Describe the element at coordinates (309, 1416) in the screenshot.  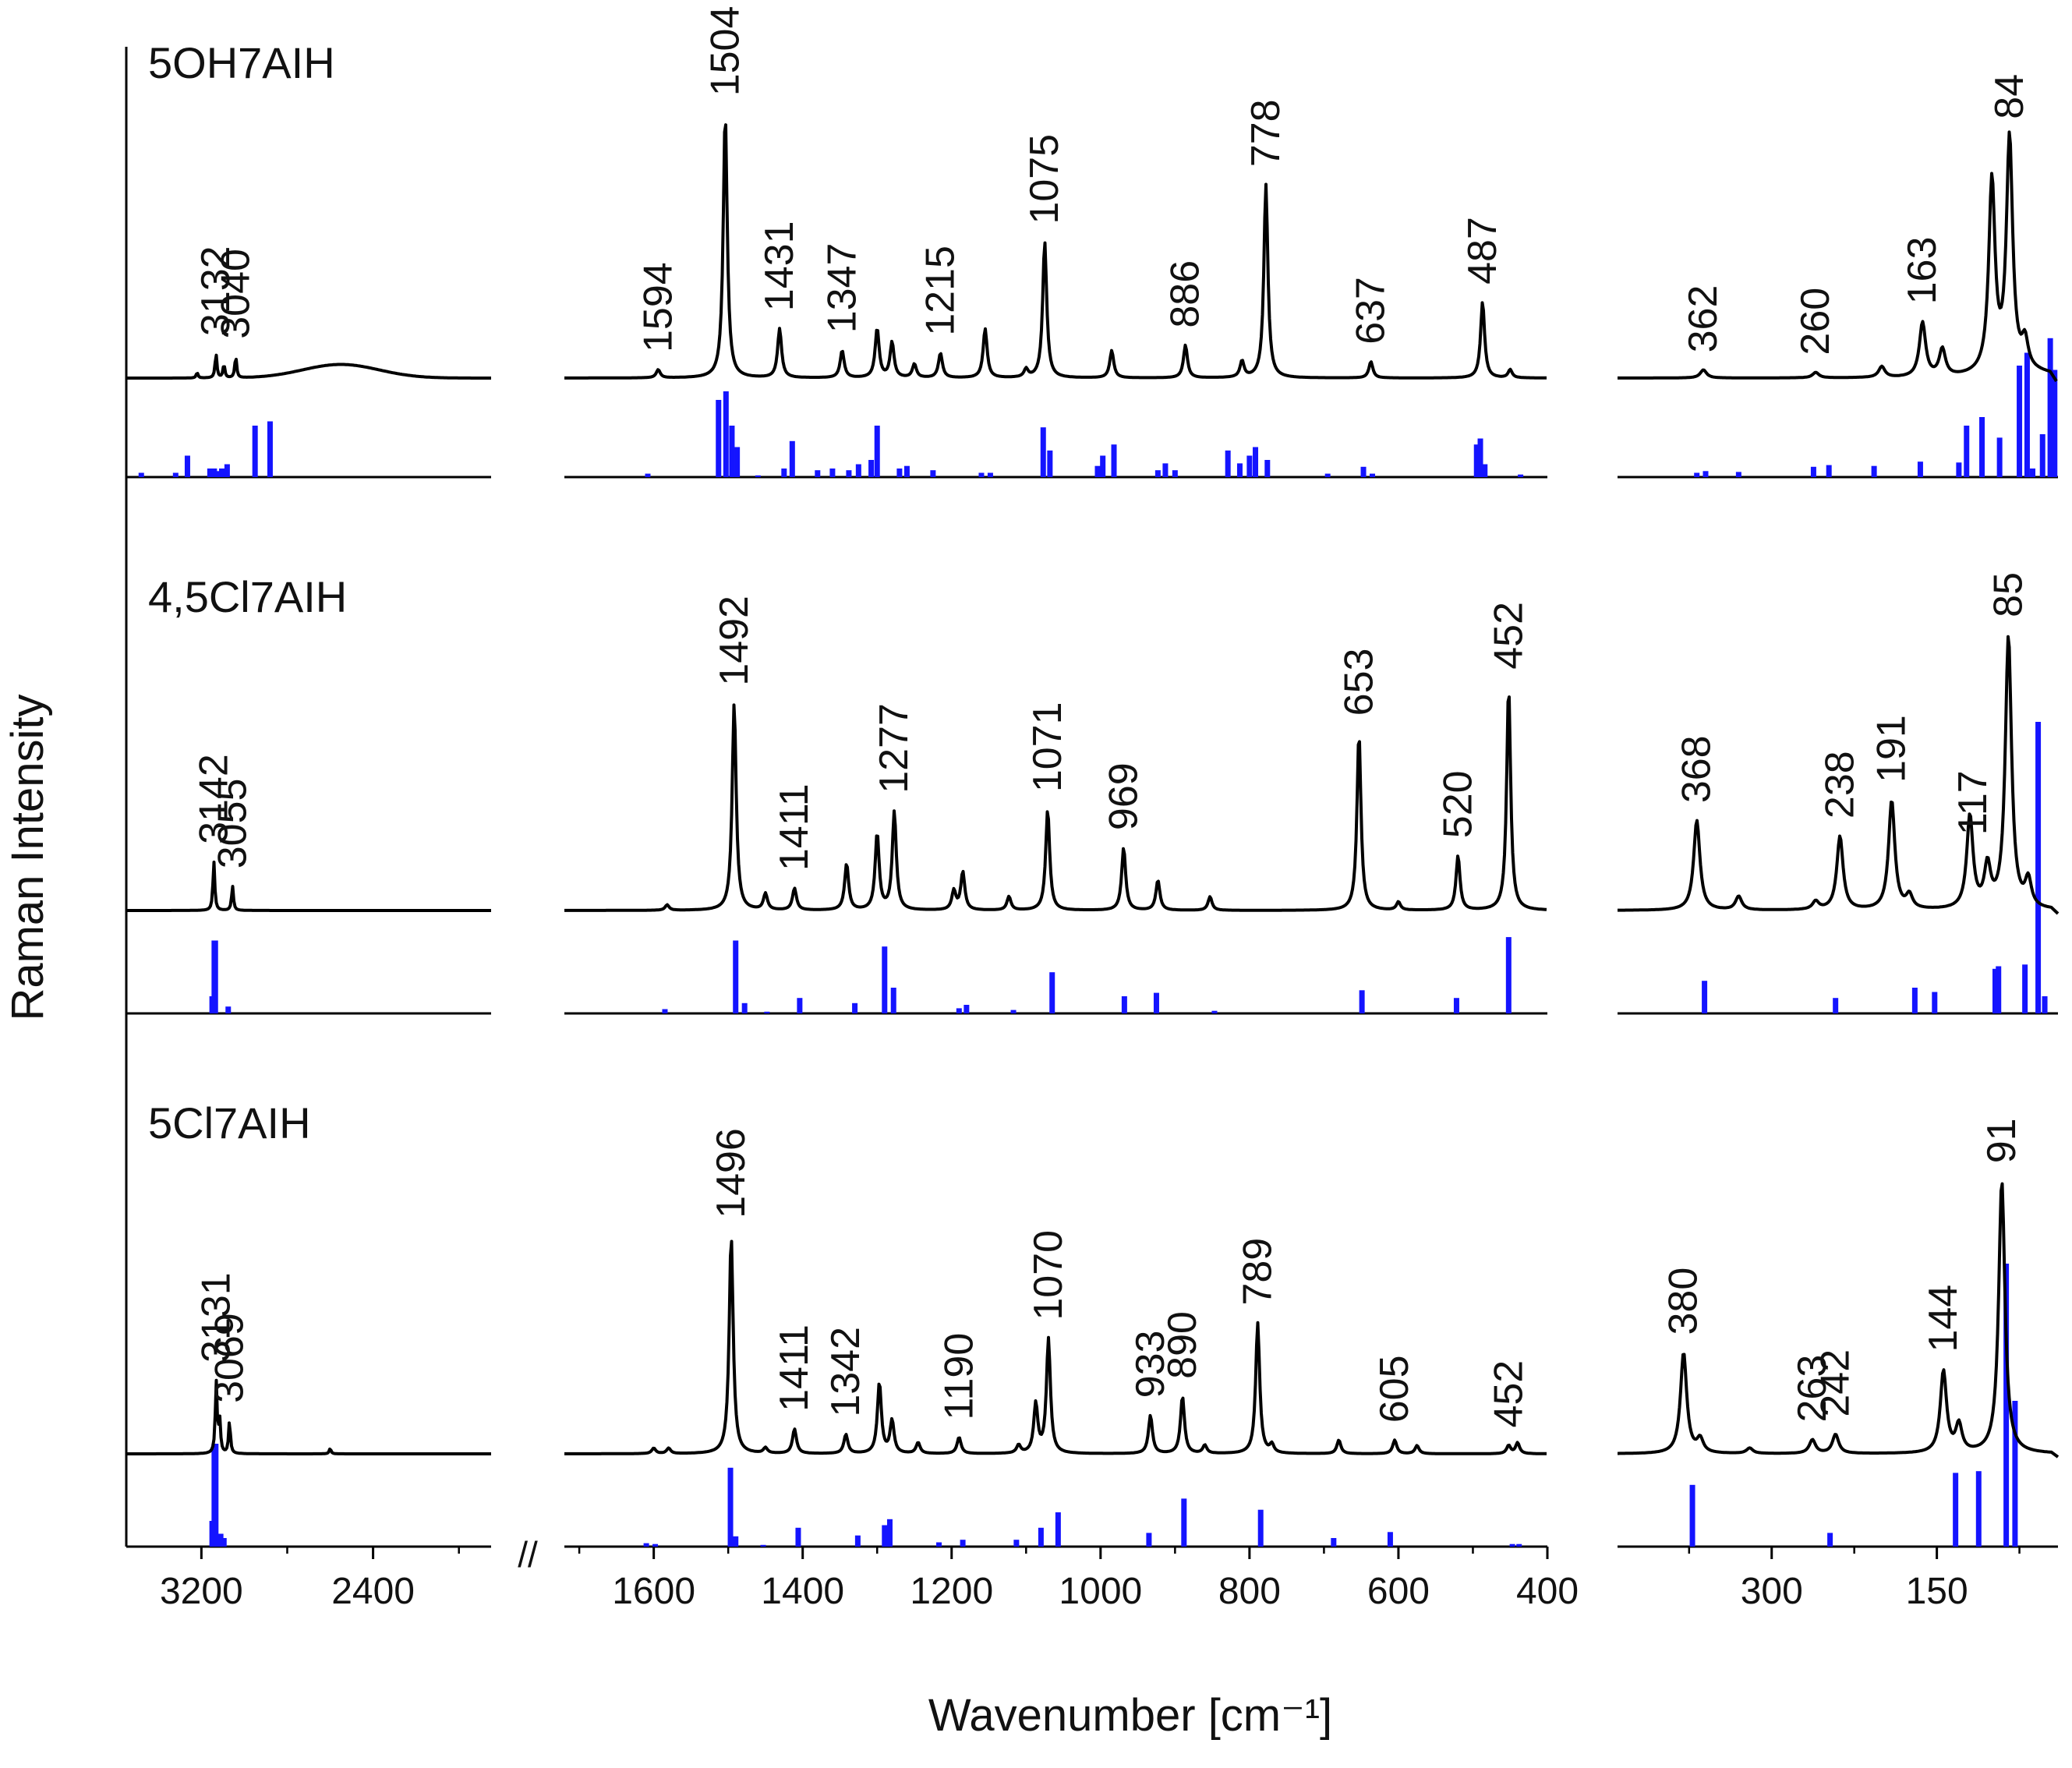
I see `panel-3-spectrum-high` at that location.